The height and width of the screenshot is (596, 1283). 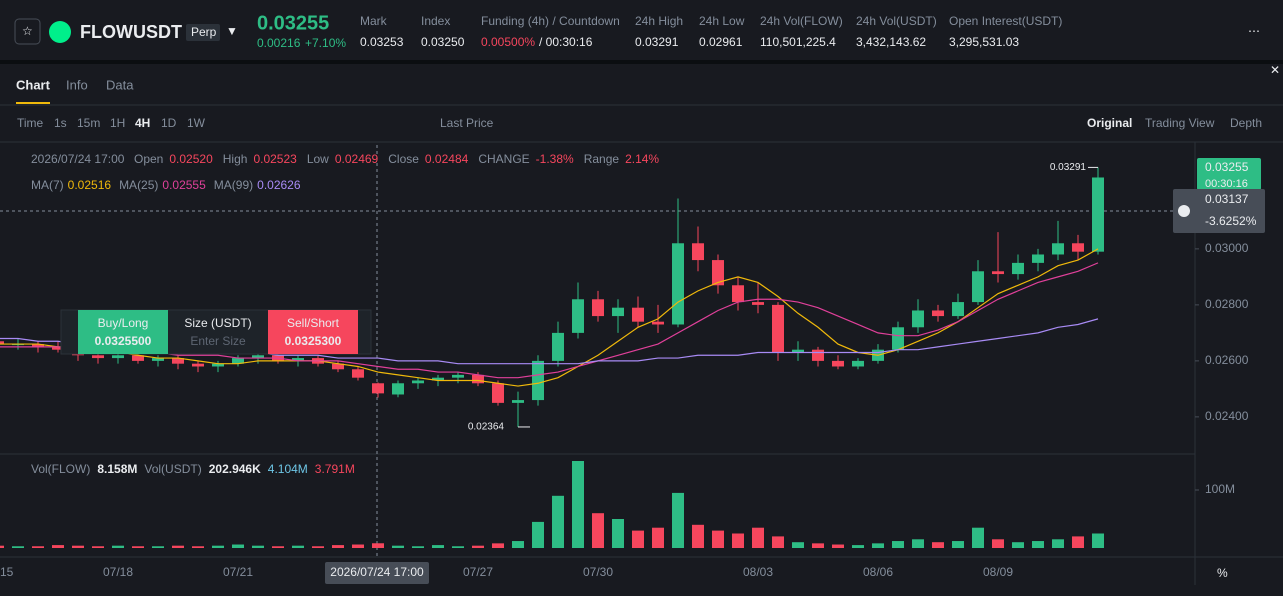 I want to click on interval: 4H, so click(x=142, y=123).